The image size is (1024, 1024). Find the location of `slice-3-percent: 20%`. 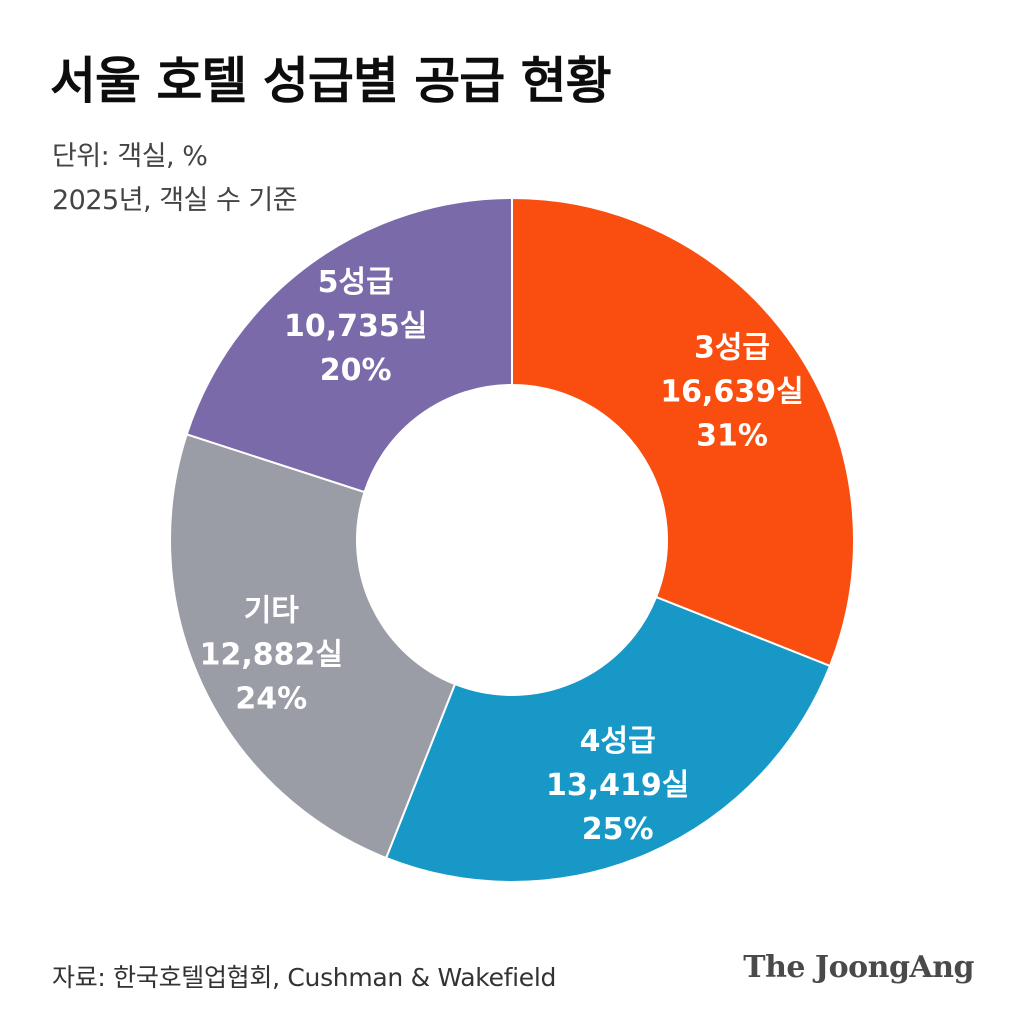

slice-3-percent: 20% is located at coordinates (356, 370).